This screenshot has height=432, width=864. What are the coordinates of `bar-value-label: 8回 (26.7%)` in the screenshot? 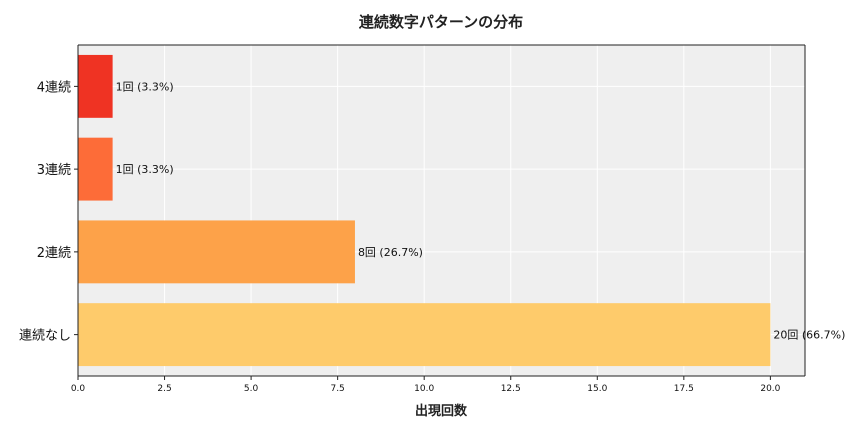 It's located at (390, 252).